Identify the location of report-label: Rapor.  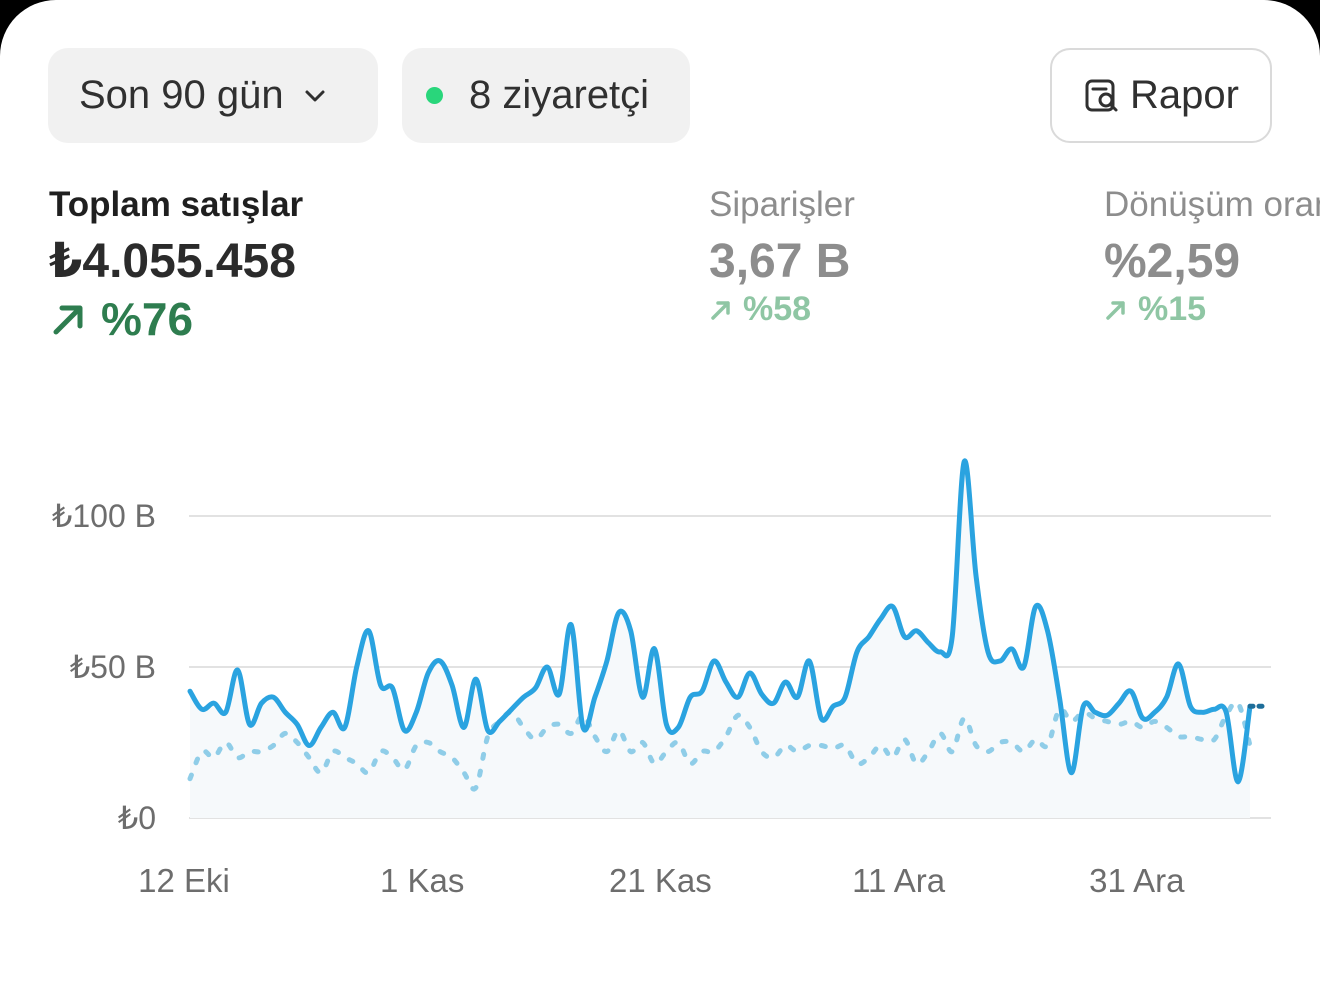
(1184, 95).